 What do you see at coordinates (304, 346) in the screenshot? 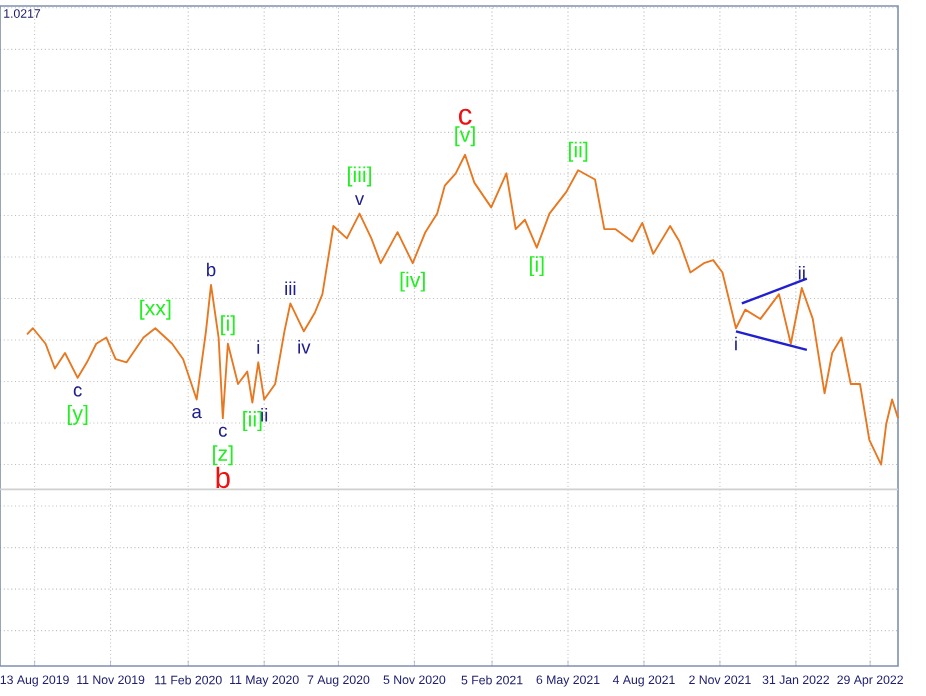
I see `annotation: iv` at bounding box center [304, 346].